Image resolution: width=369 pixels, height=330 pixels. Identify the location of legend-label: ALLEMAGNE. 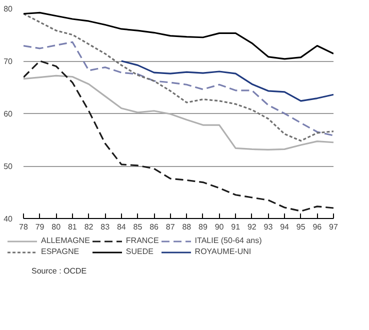
(65, 240).